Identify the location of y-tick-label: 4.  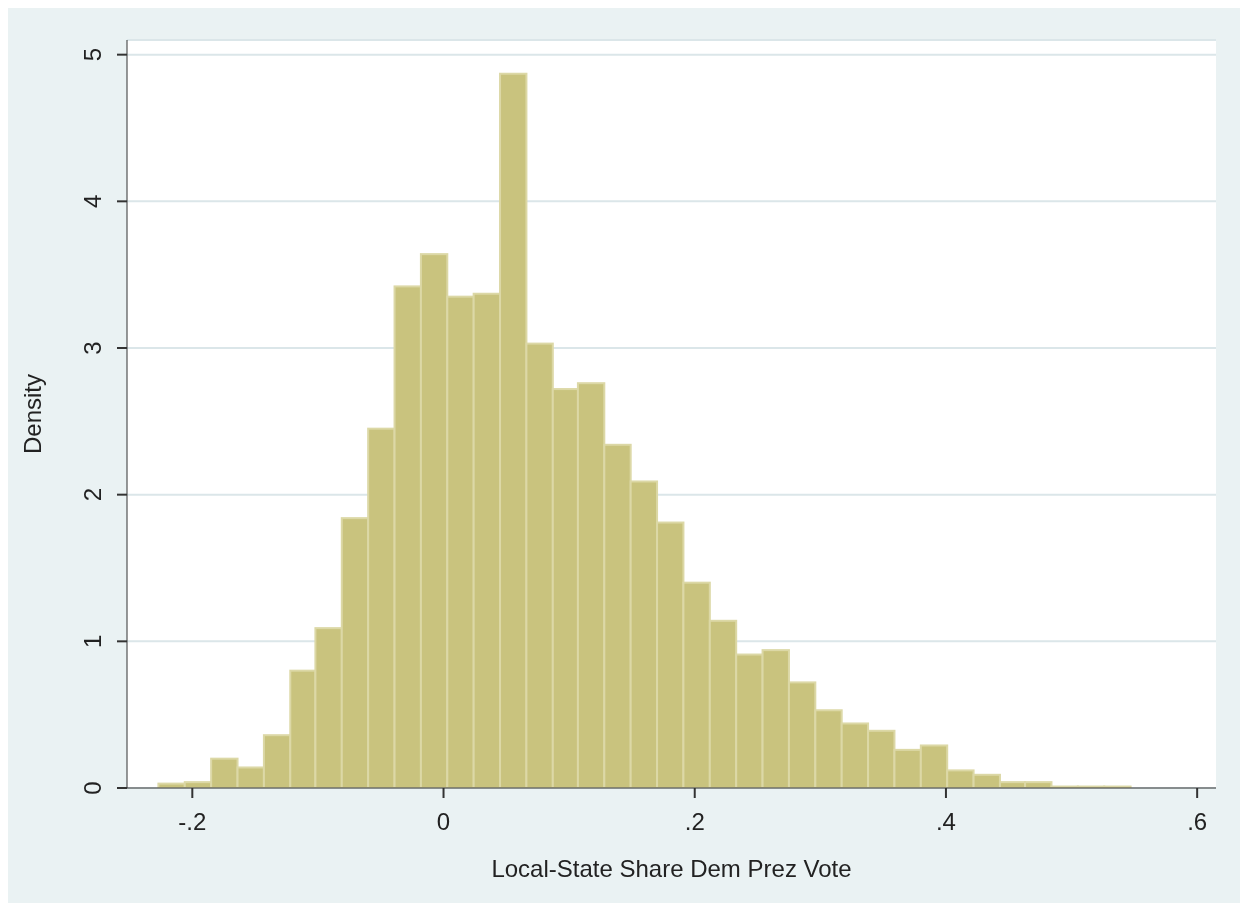
(92, 201).